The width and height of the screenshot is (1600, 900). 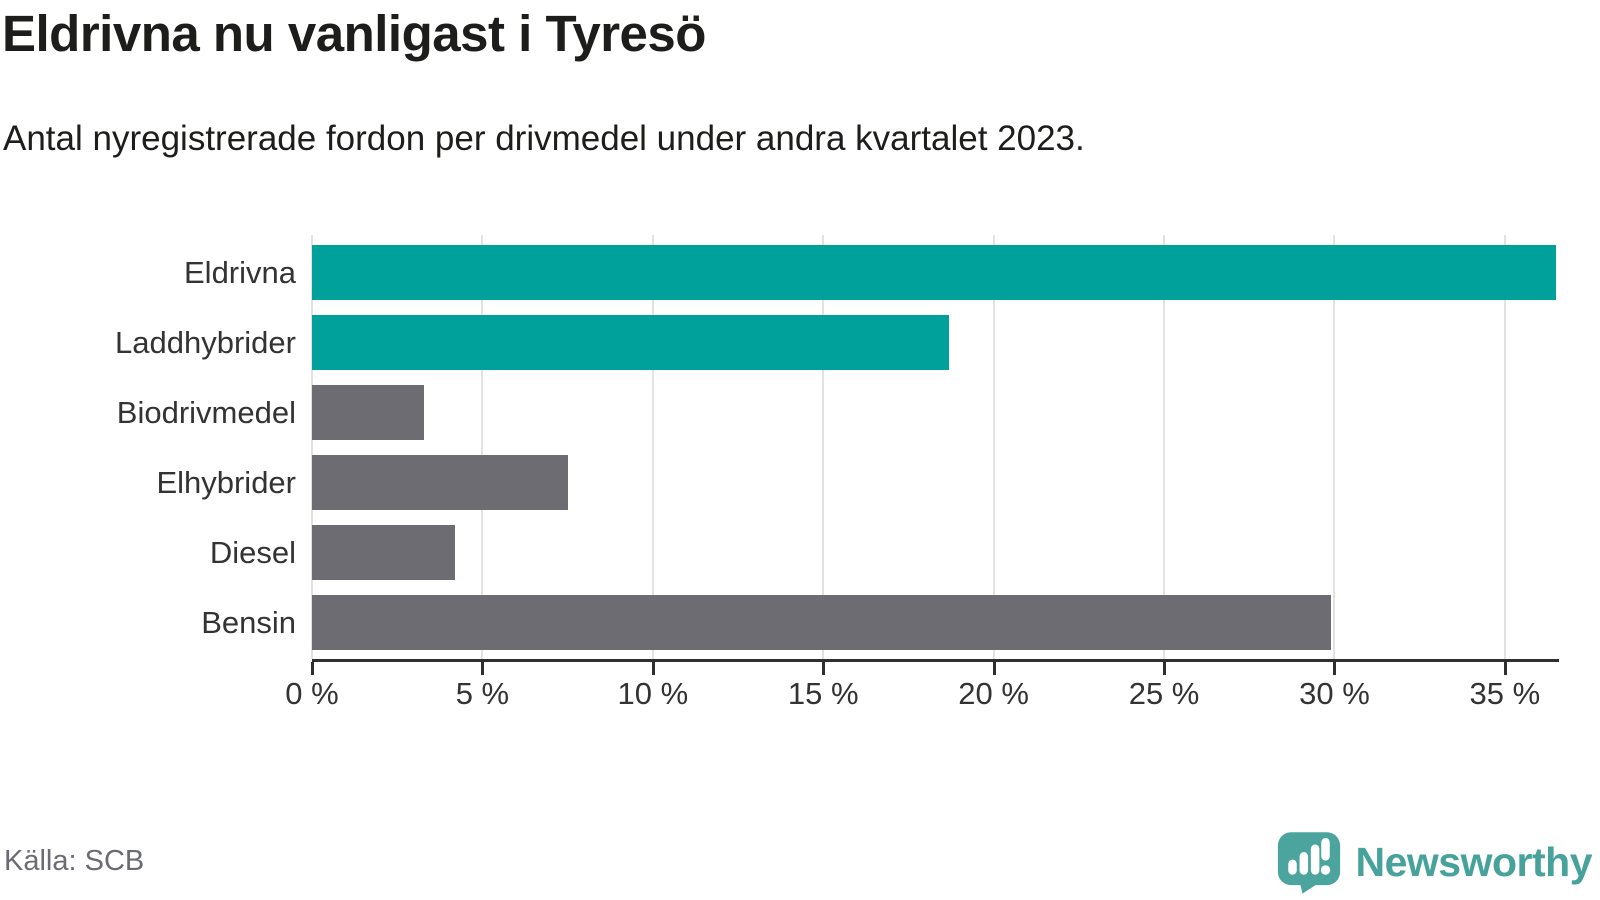 What do you see at coordinates (312, 693) in the screenshot?
I see `x-tick-label-0: 0 %` at bounding box center [312, 693].